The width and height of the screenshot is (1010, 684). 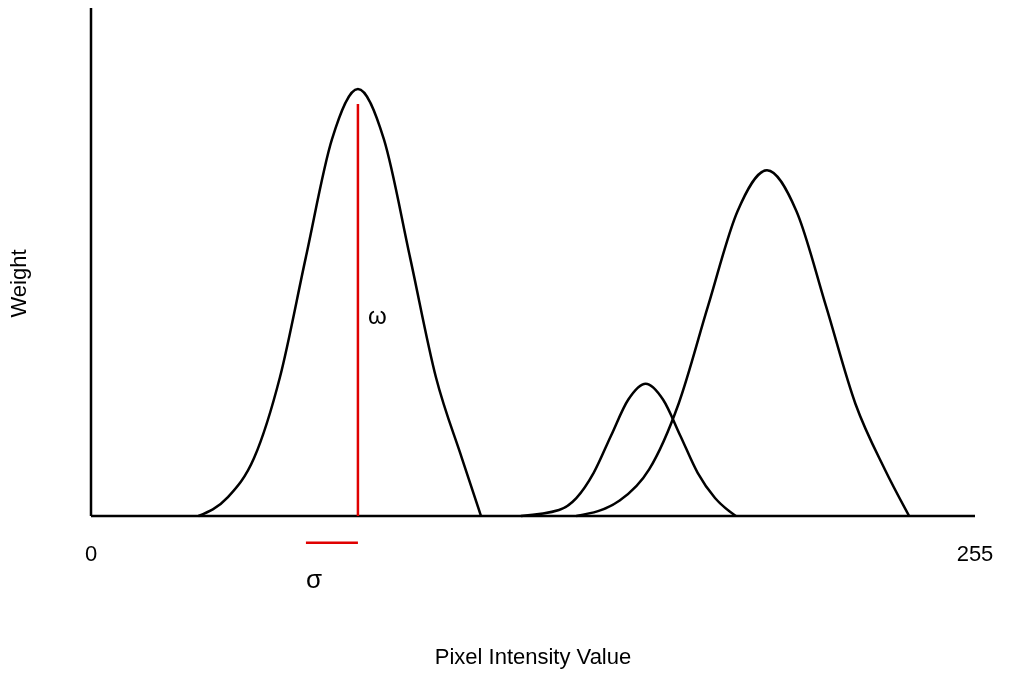 I want to click on y-axis-title: Weight, so click(x=18, y=283).